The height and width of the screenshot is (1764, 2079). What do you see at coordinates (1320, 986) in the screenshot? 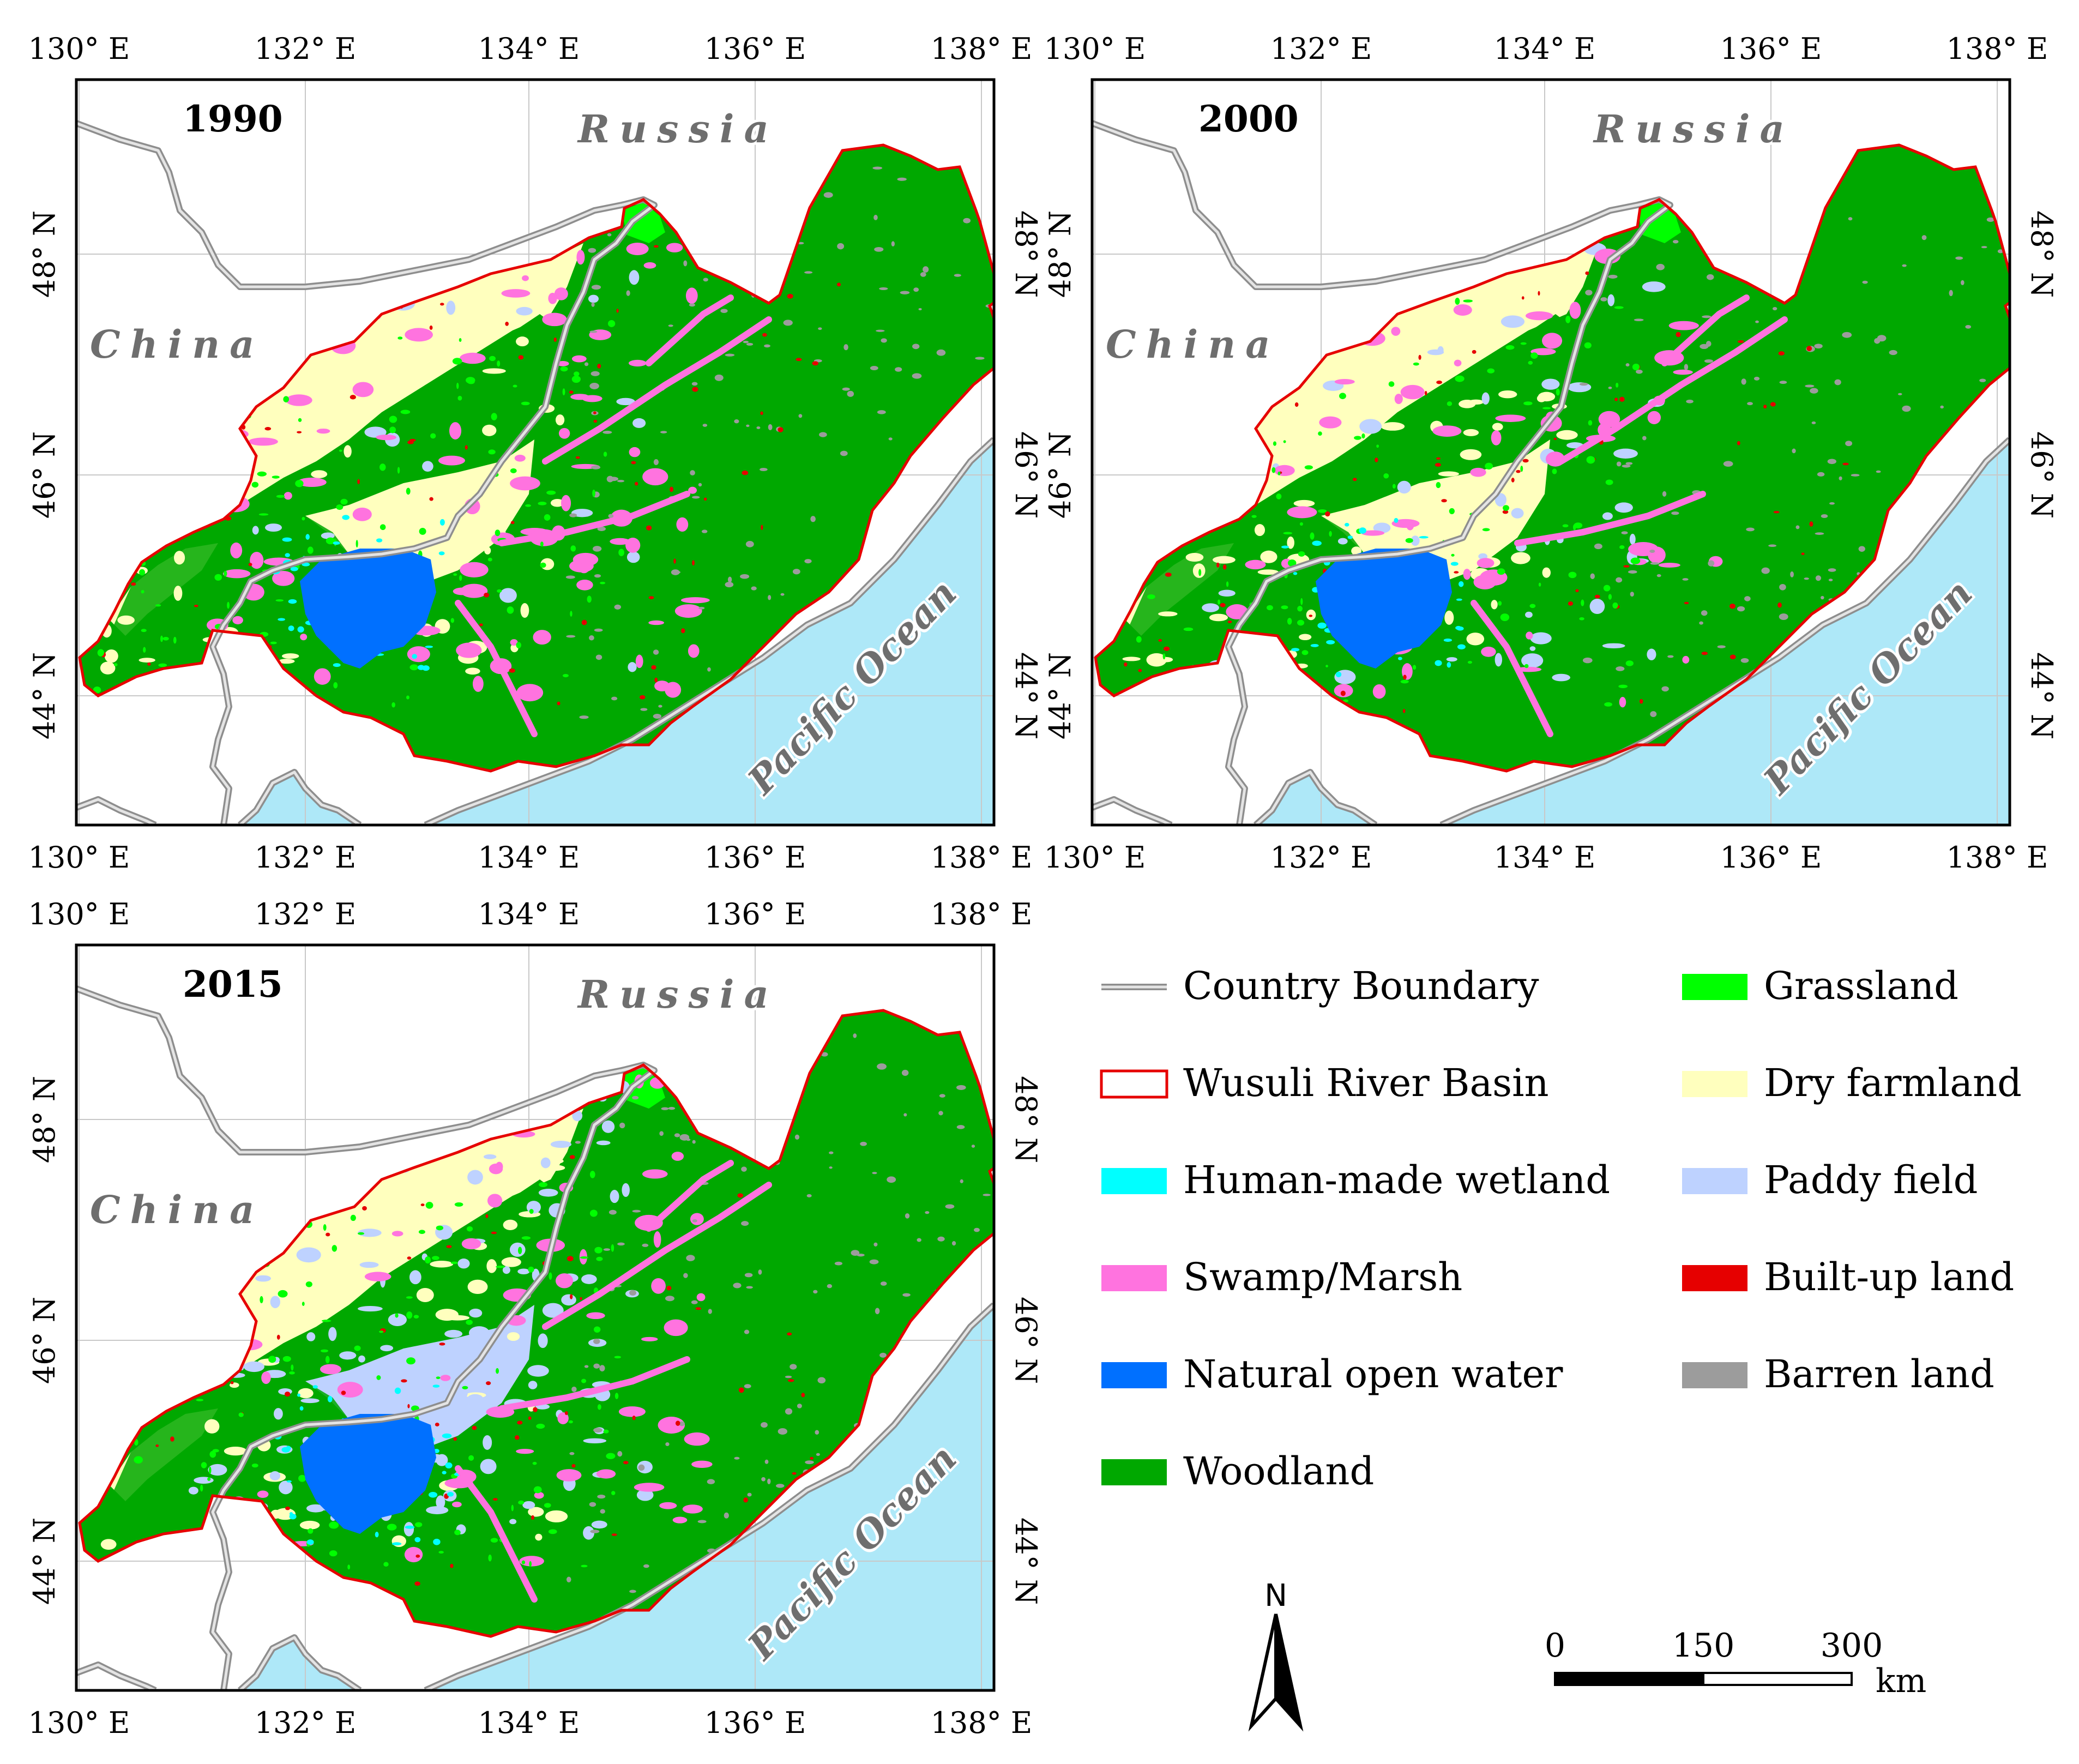
I see `legend-item-country-boundary: Country Boundary` at bounding box center [1320, 986].